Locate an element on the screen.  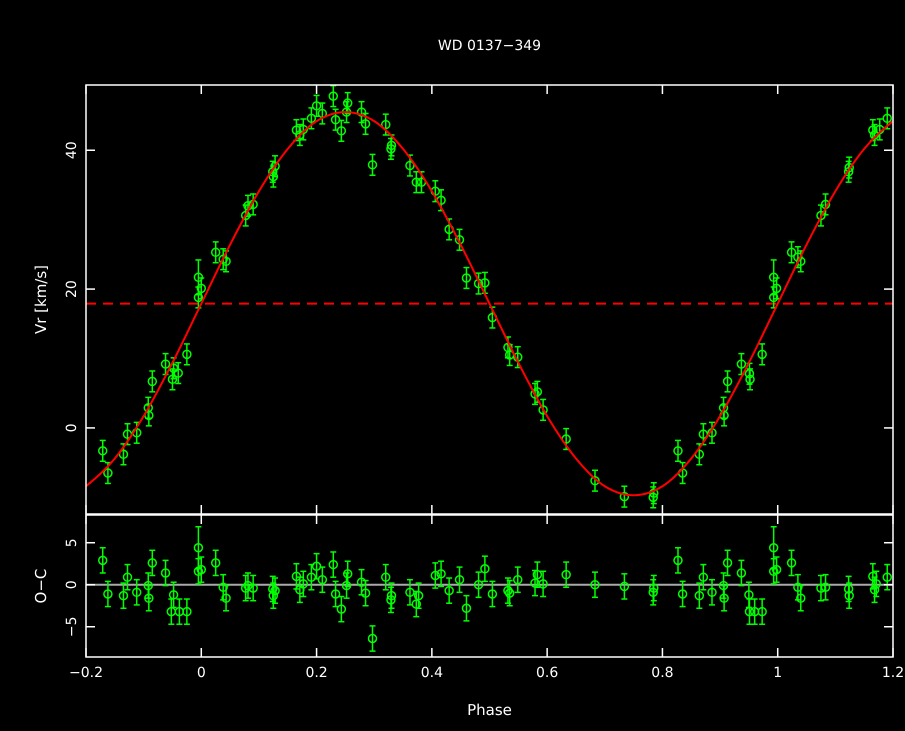
x-tick-label: 0.2 is located at coordinates (316, 673).